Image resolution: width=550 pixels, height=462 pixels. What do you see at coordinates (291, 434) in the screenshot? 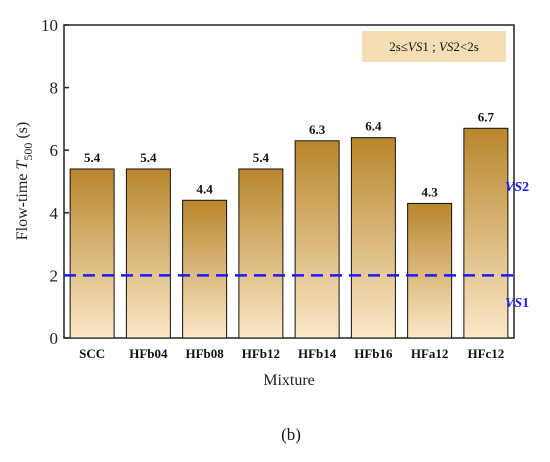
I see `figure-caption: (b)` at bounding box center [291, 434].